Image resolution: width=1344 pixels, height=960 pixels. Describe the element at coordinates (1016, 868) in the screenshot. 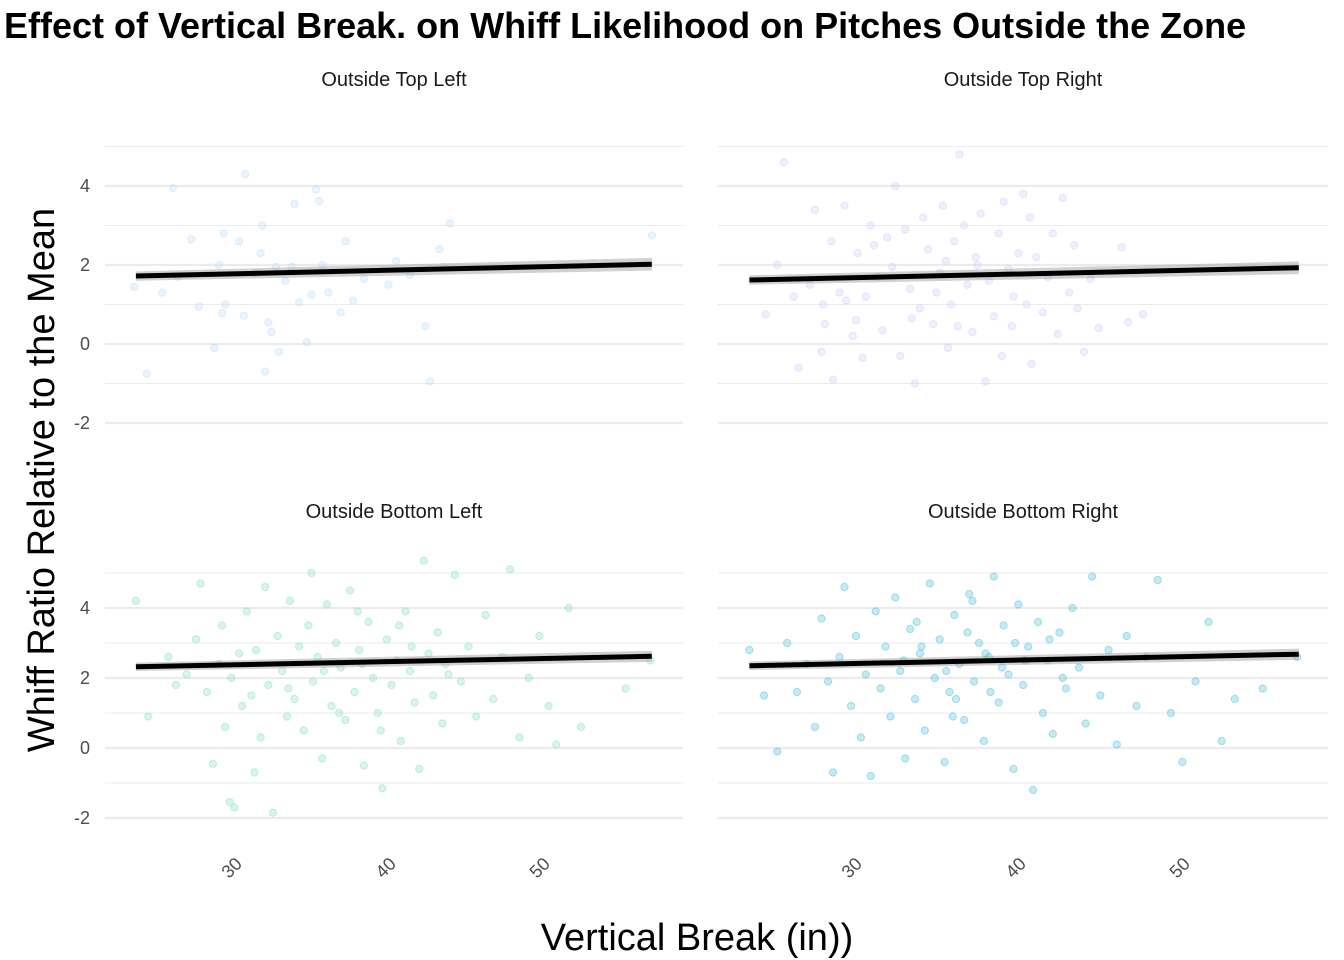

I see `x-tick-label: 40` at that location.